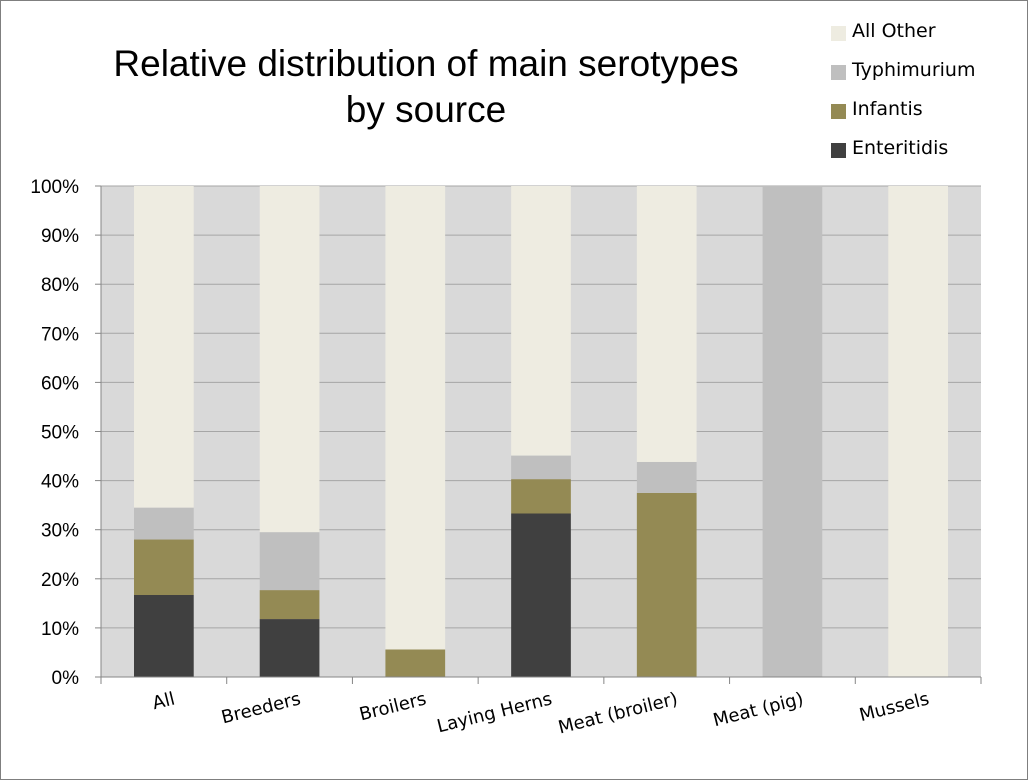  What do you see at coordinates (666, 584) in the screenshot?
I see `bar-meat-broiler-infantis` at bounding box center [666, 584].